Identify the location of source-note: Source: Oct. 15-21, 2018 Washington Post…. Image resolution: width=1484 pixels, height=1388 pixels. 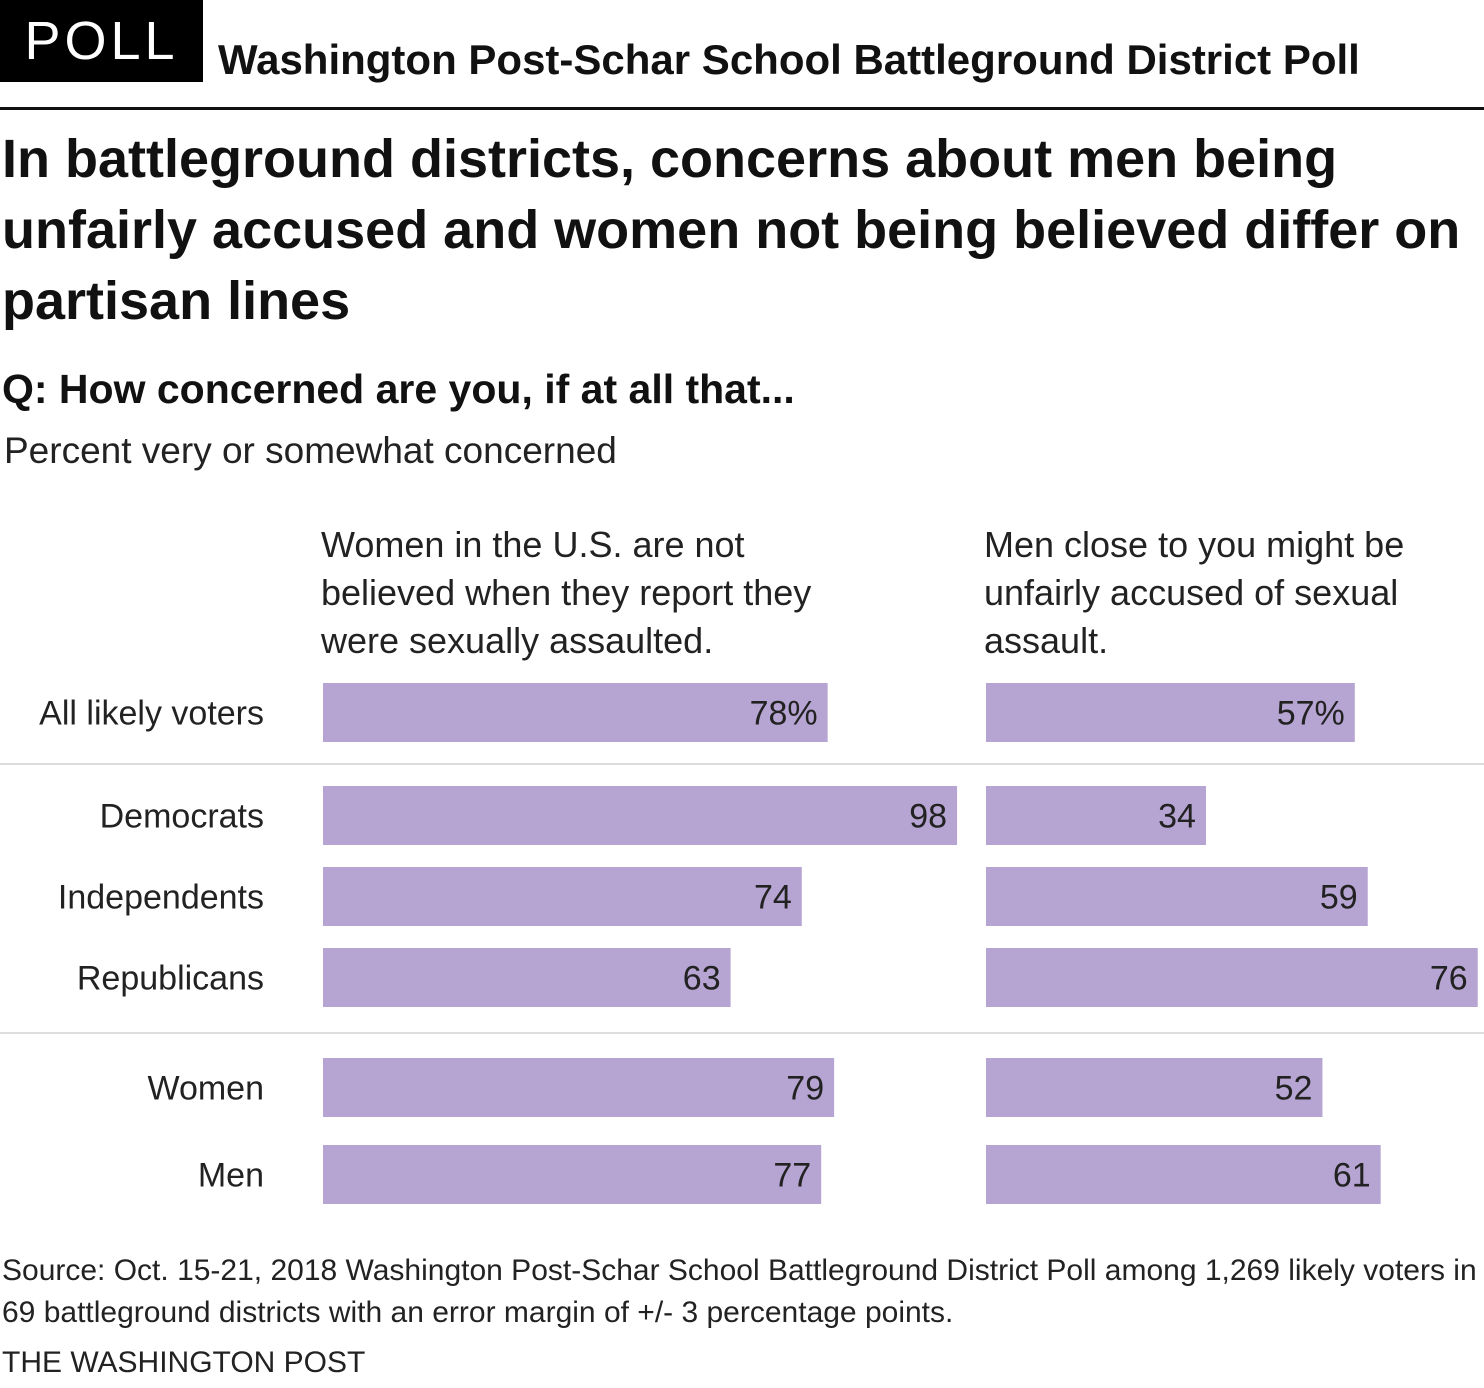
(739, 1291).